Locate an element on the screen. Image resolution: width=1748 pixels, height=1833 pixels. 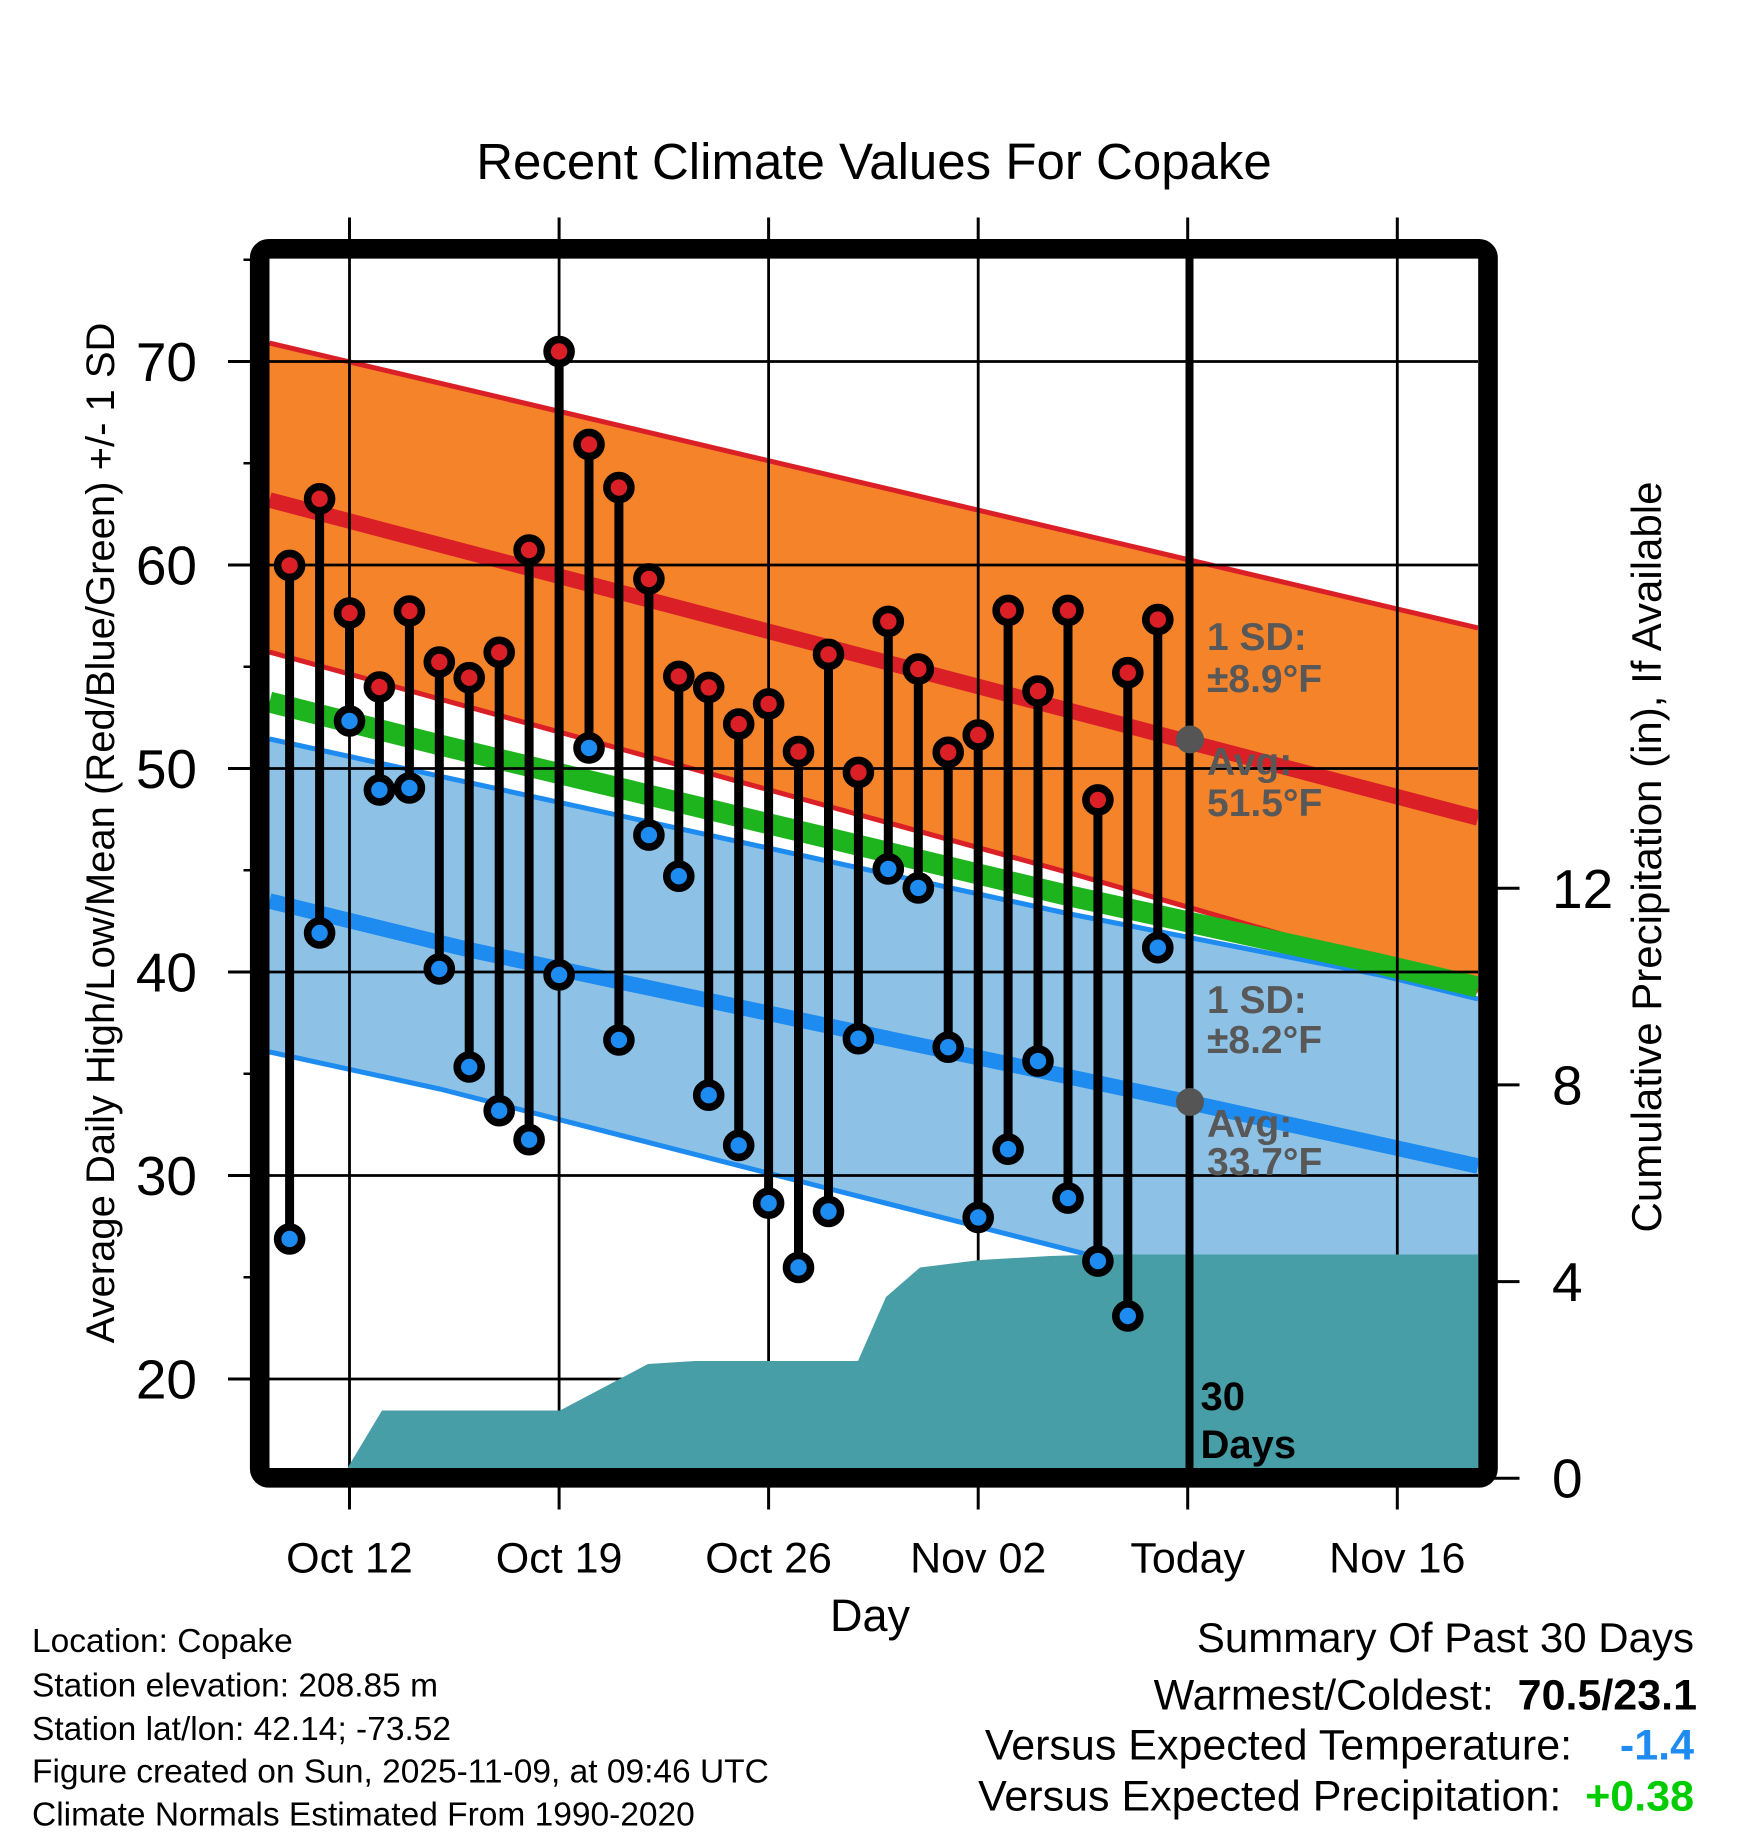
svg-text: ±8.9°F is located at coordinates (1264, 679).